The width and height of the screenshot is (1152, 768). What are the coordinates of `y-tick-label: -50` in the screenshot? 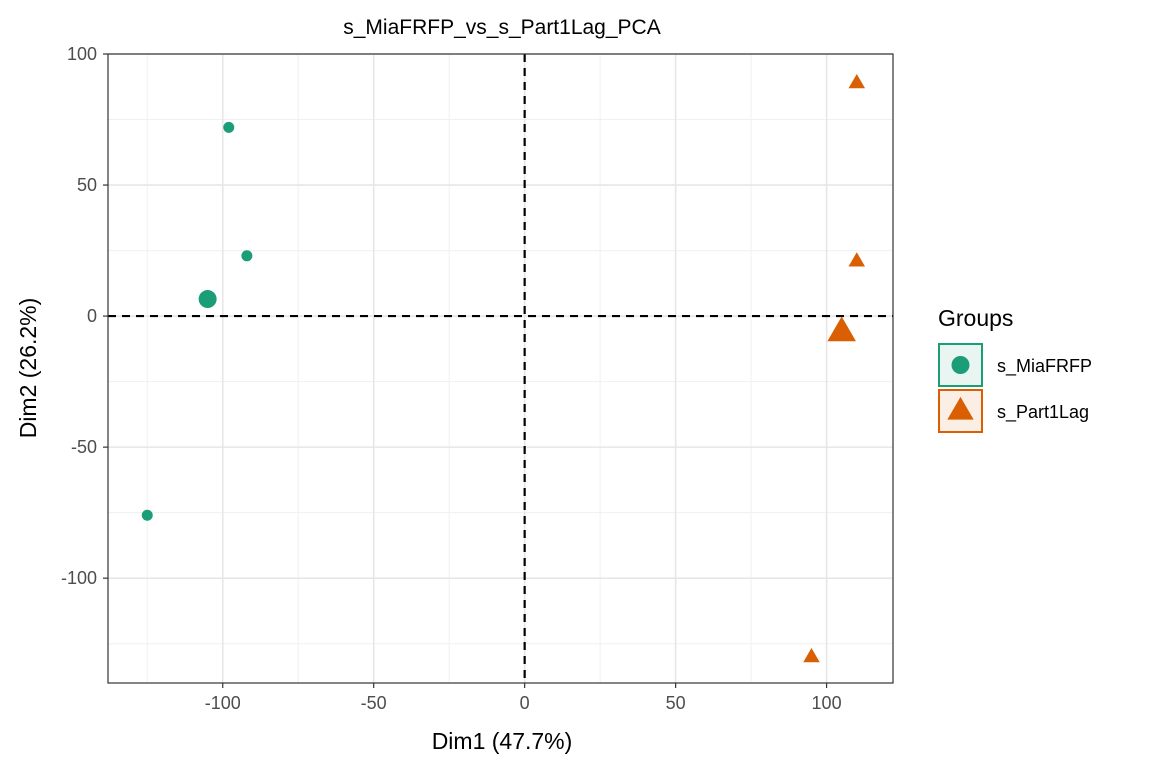 It's located at (84, 447).